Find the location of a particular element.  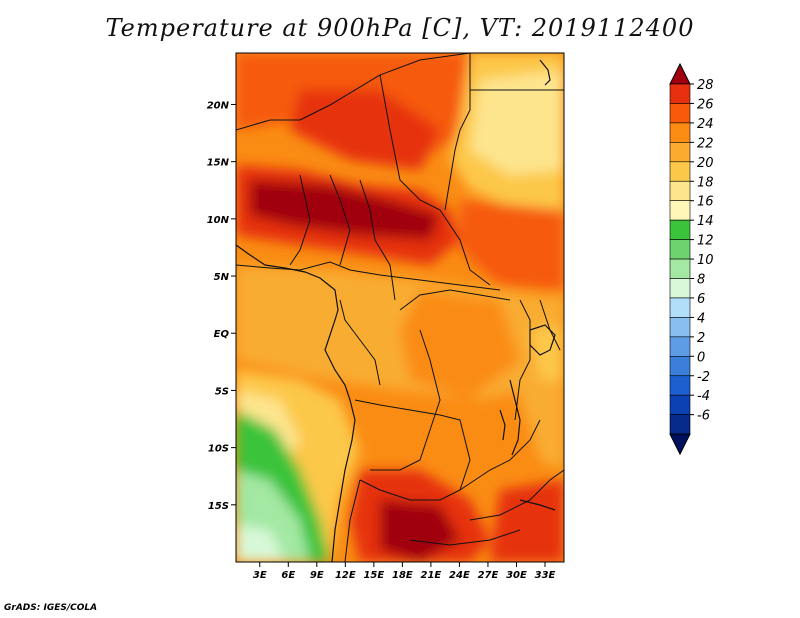

y-axis: 20N 15N 10N 5N EQ 5S 10S 15S is located at coordinates (221, 306).